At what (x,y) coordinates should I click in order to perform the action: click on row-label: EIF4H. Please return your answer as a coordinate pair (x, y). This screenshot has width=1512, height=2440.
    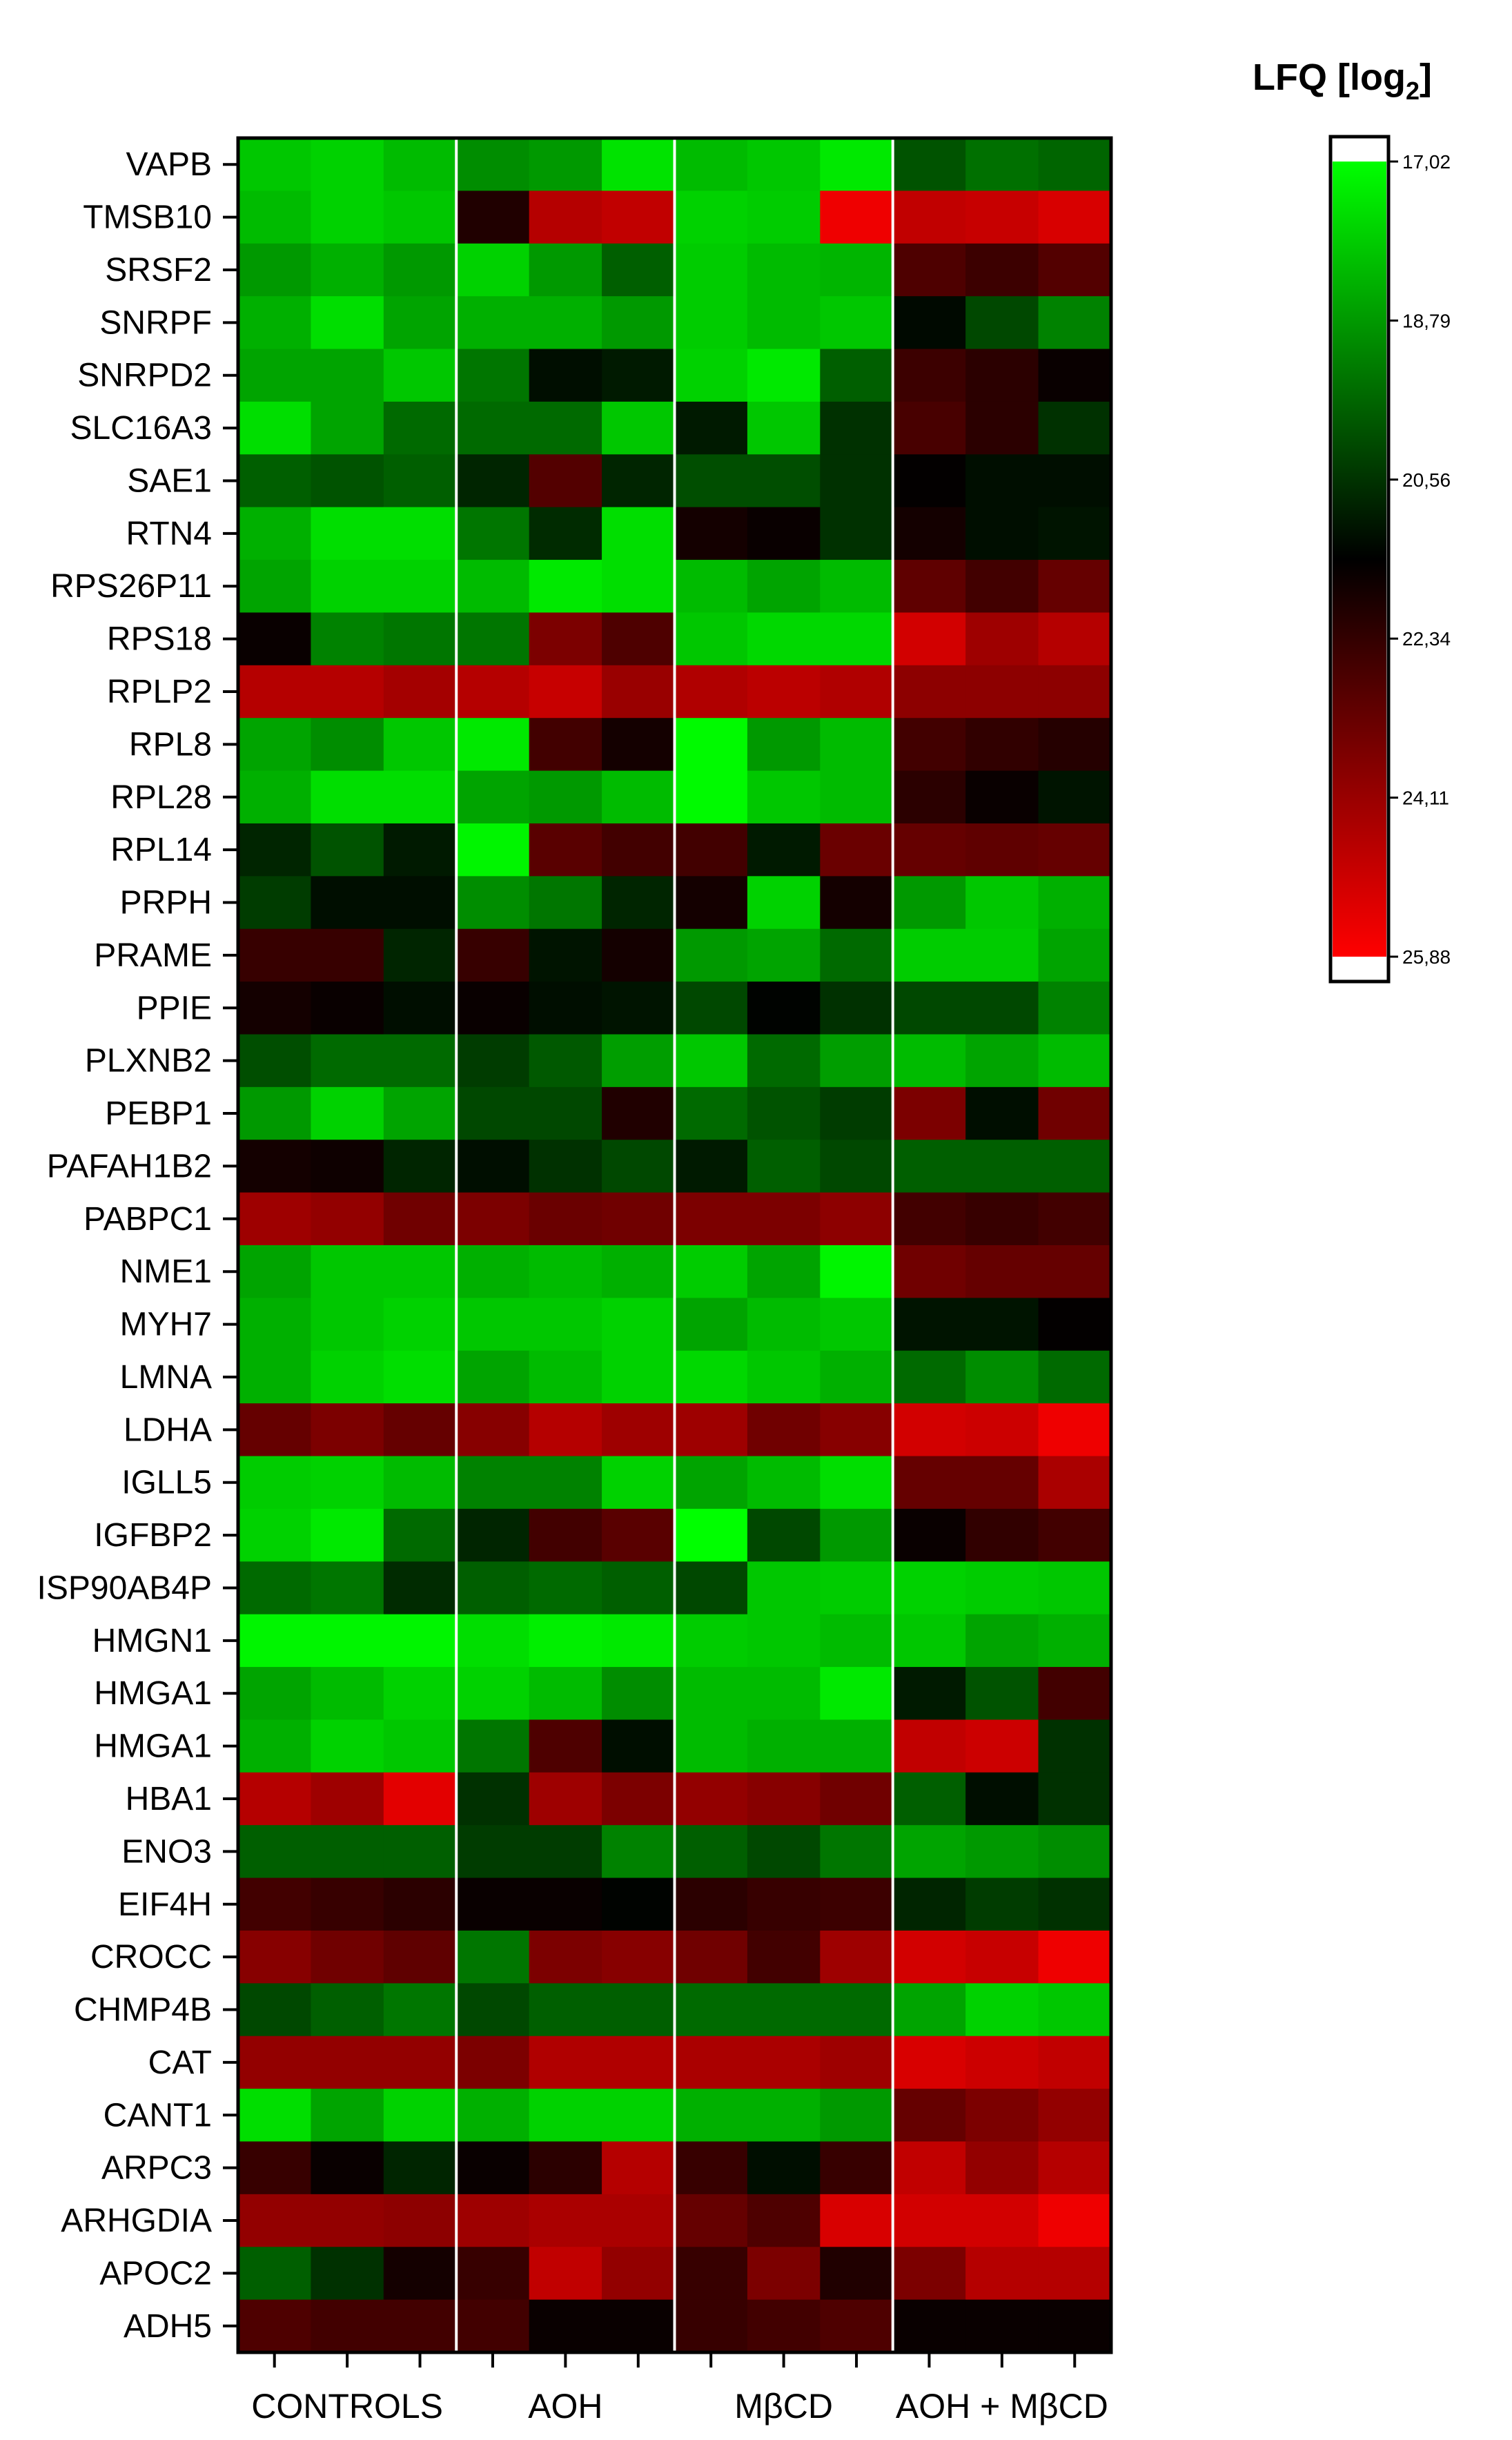
    Looking at the image, I should click on (165, 1904).